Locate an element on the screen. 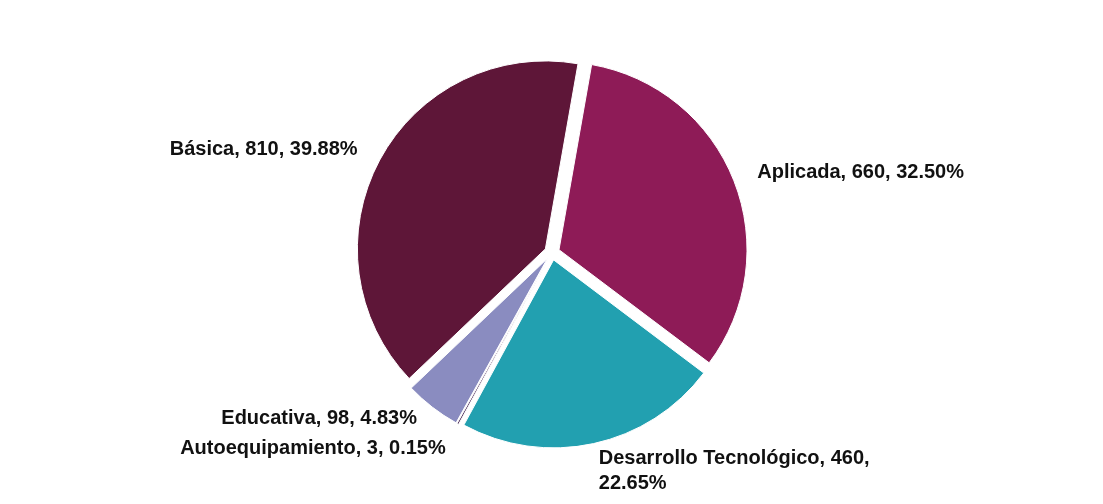  slice-label: Educativa, 98, 4.83% is located at coordinates (319, 416).